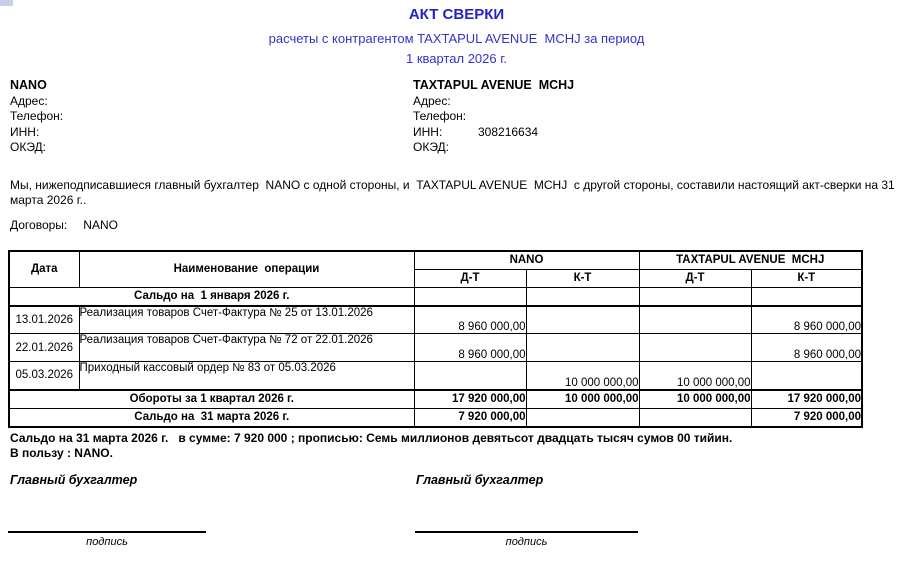  Describe the element at coordinates (37, 116) in the screenshot. I see `party-left-phone-label: Телефон:` at that location.